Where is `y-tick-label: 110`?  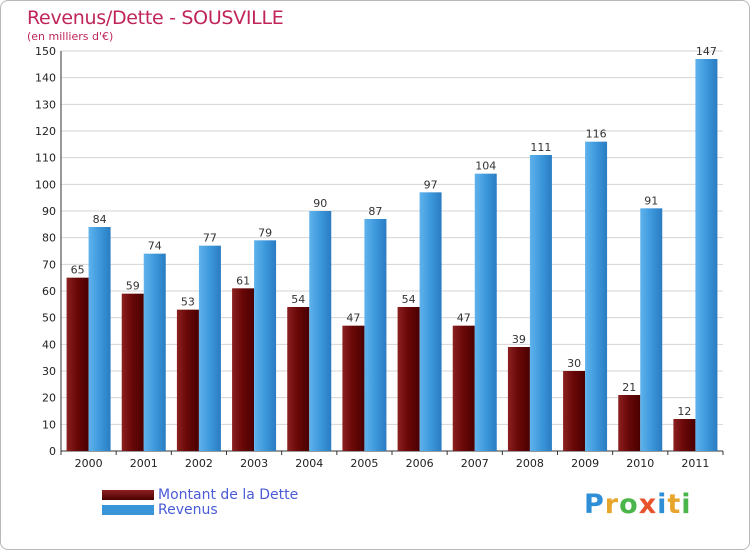
y-tick-label: 110 is located at coordinates (45, 158).